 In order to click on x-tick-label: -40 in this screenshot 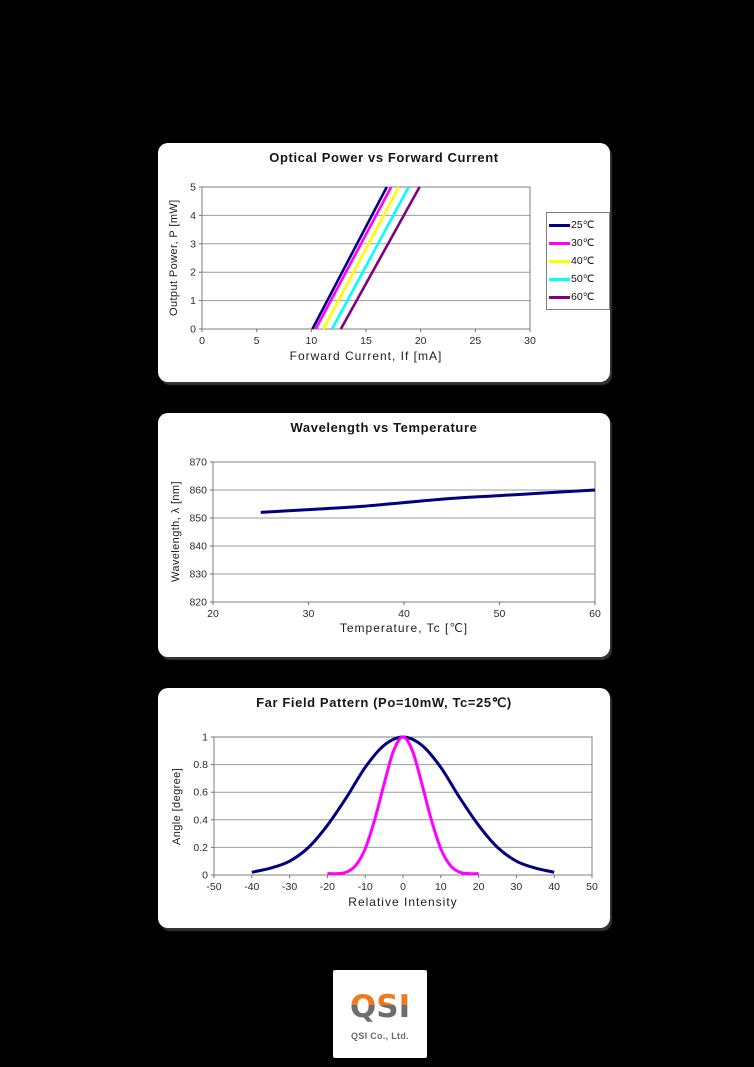, I will do `click(251, 887)`.